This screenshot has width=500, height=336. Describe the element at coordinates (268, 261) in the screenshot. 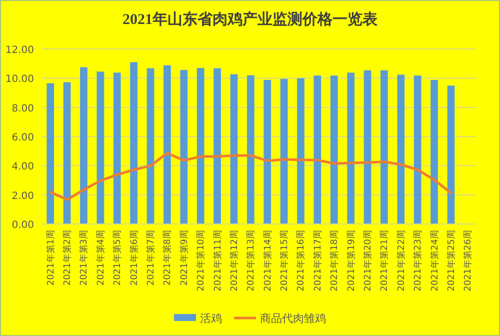

I see `x-tick-label: 2021年第14周` at that location.